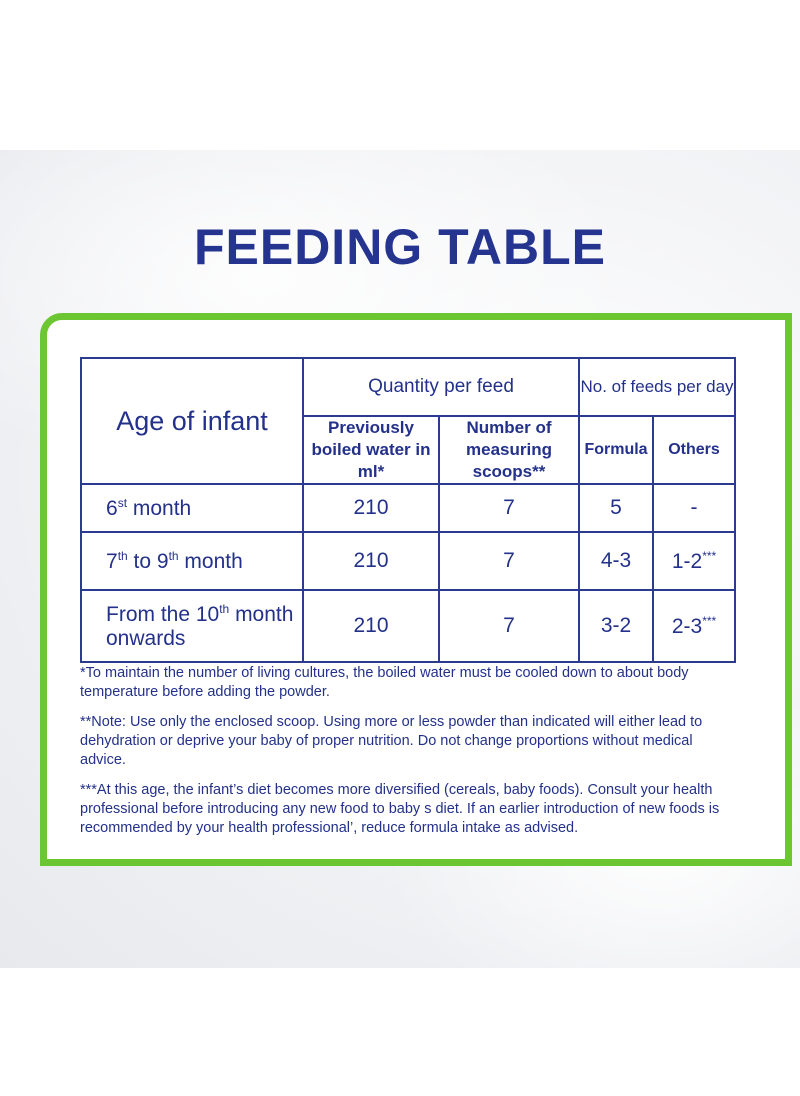 This screenshot has height=1096, width=800. I want to click on age-cell: From the 10th month onwards, so click(192, 626).